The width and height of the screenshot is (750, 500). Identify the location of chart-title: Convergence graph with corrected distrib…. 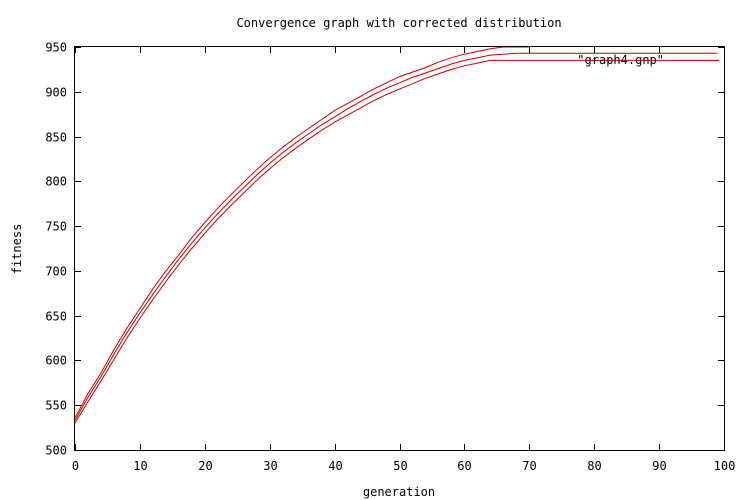
(398, 23).